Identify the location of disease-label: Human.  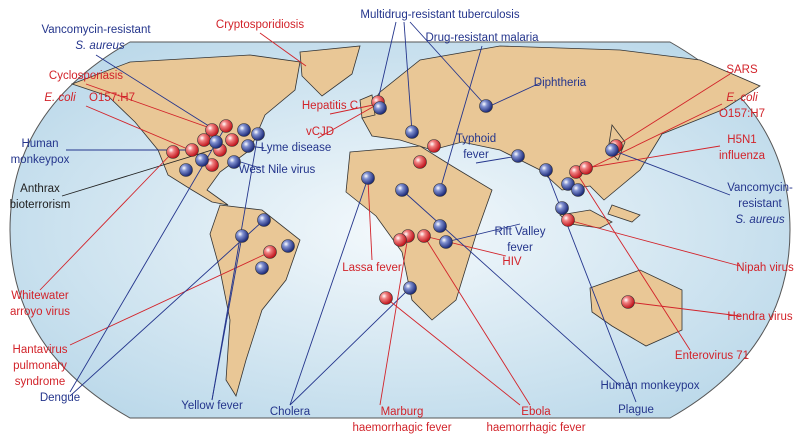
(39, 144).